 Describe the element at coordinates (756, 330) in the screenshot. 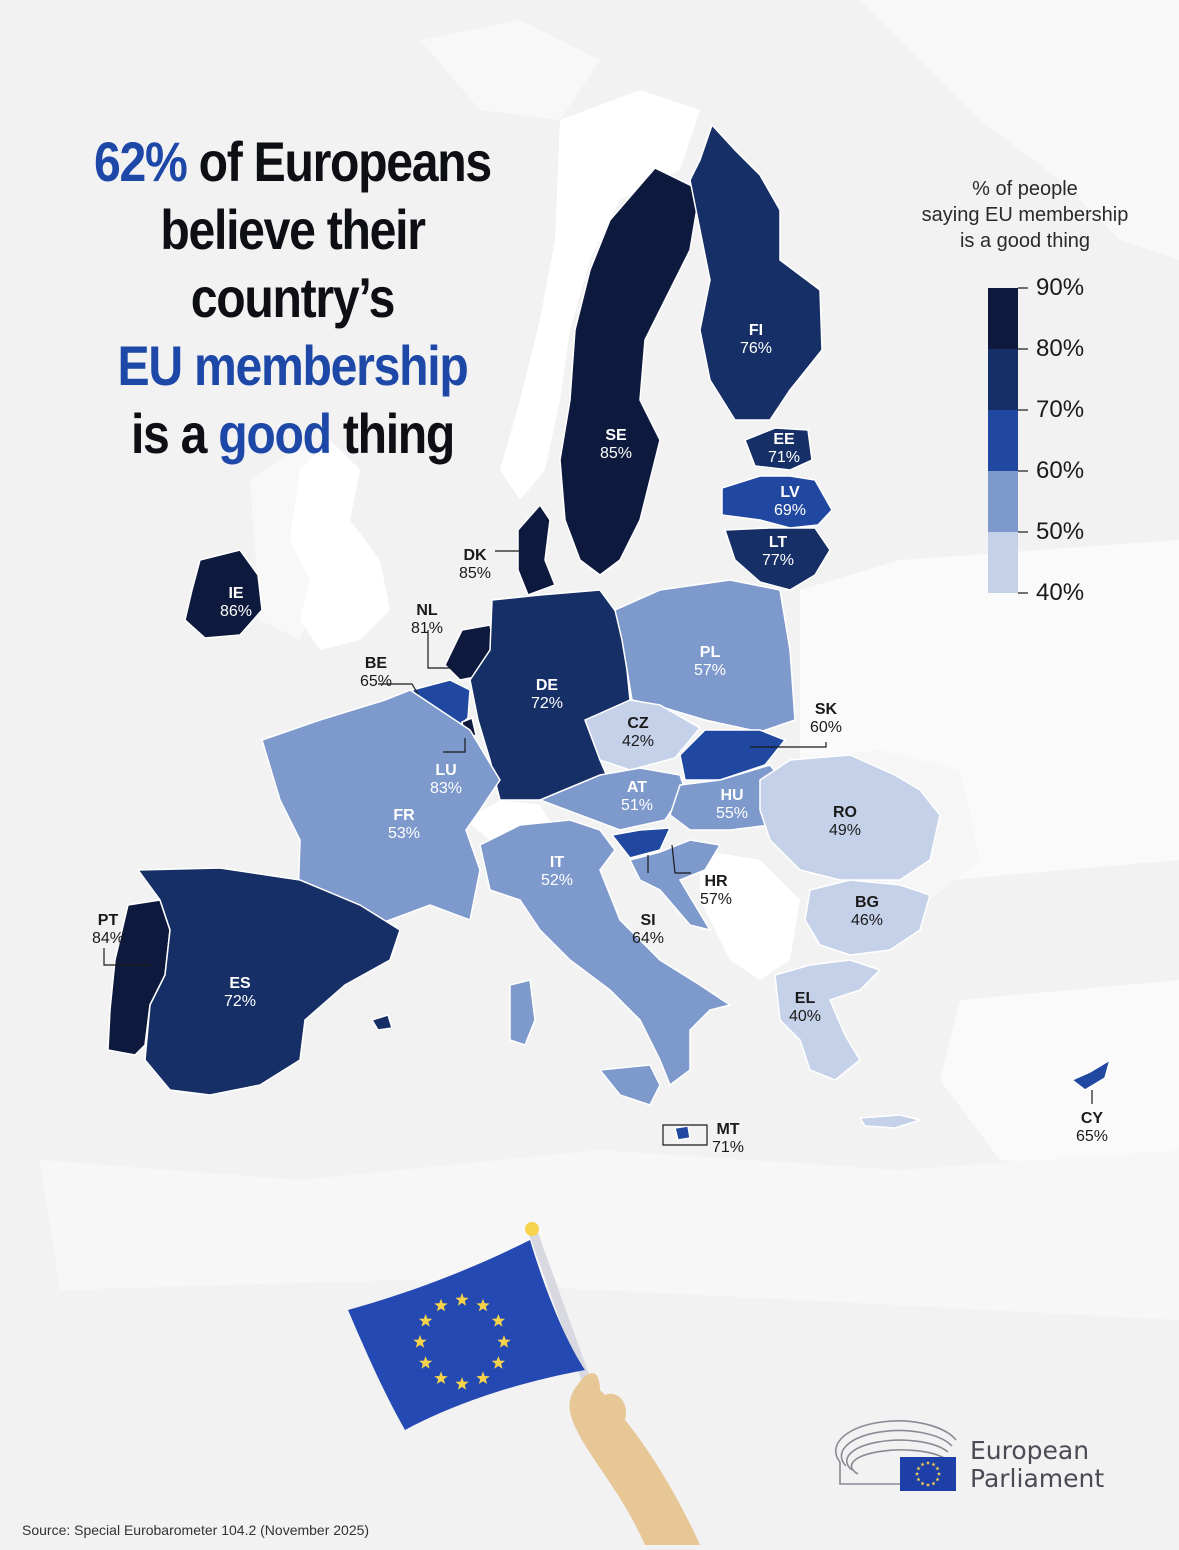

I see `country-code-fi: FI` at that location.